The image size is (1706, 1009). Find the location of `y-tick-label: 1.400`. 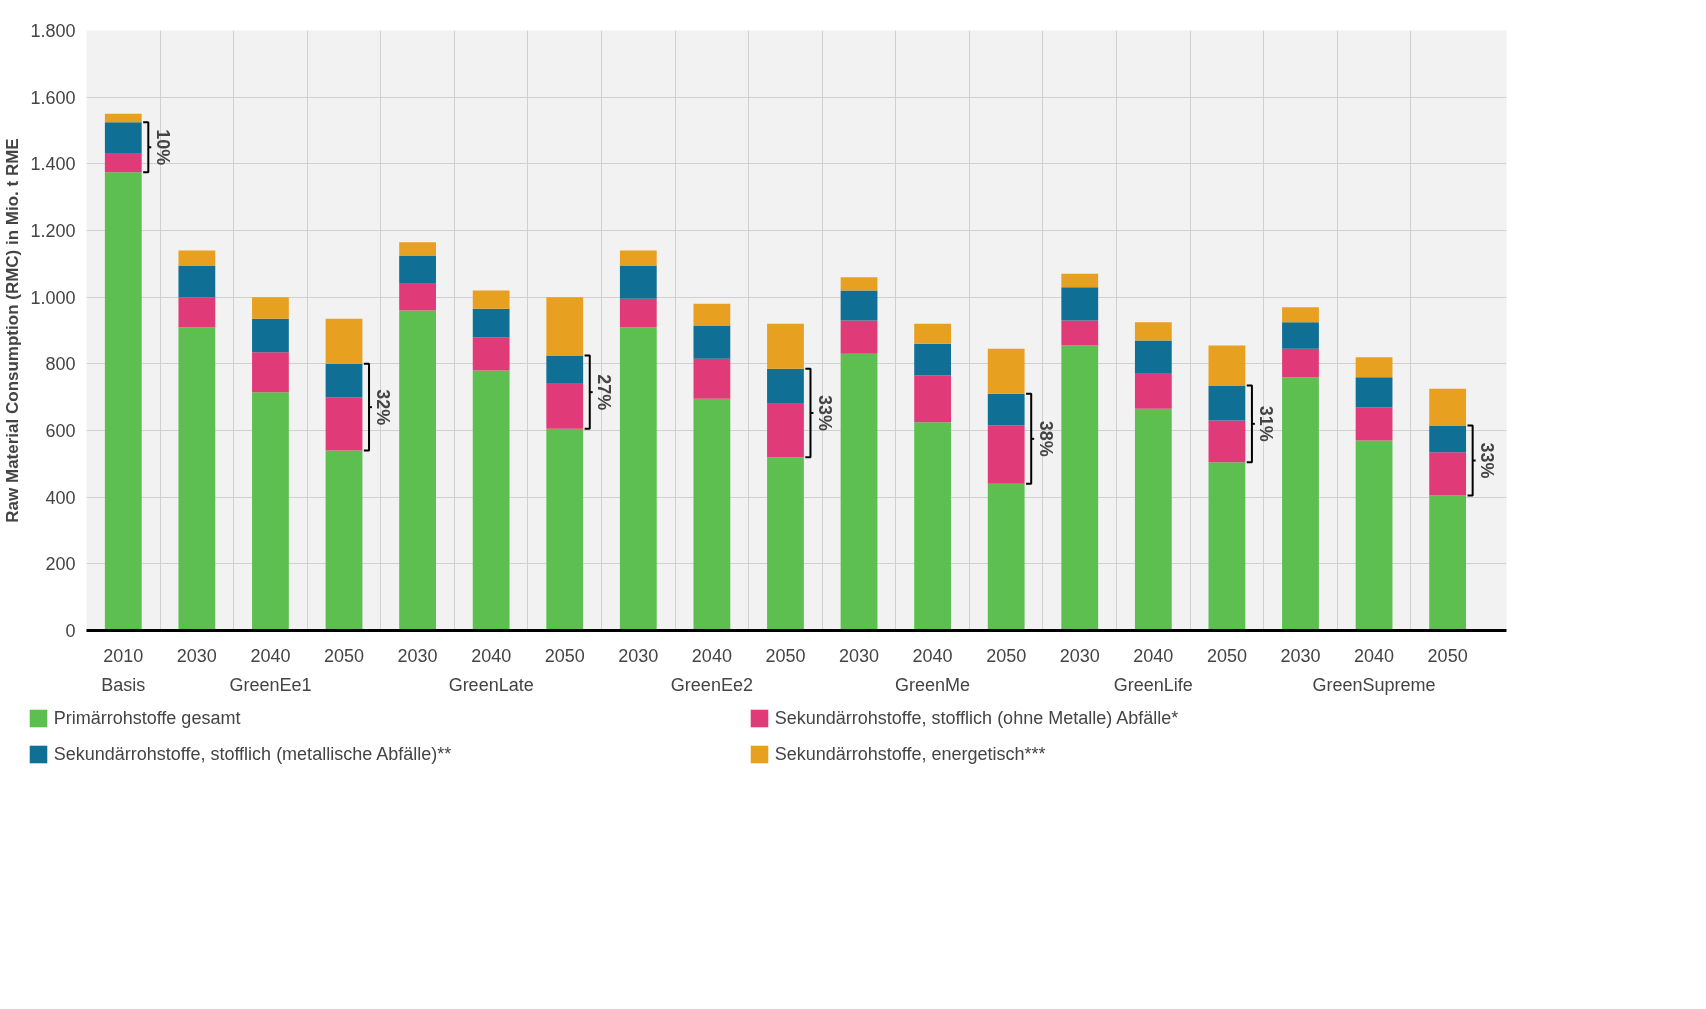

y-tick-label: 1.400 is located at coordinates (53, 164).